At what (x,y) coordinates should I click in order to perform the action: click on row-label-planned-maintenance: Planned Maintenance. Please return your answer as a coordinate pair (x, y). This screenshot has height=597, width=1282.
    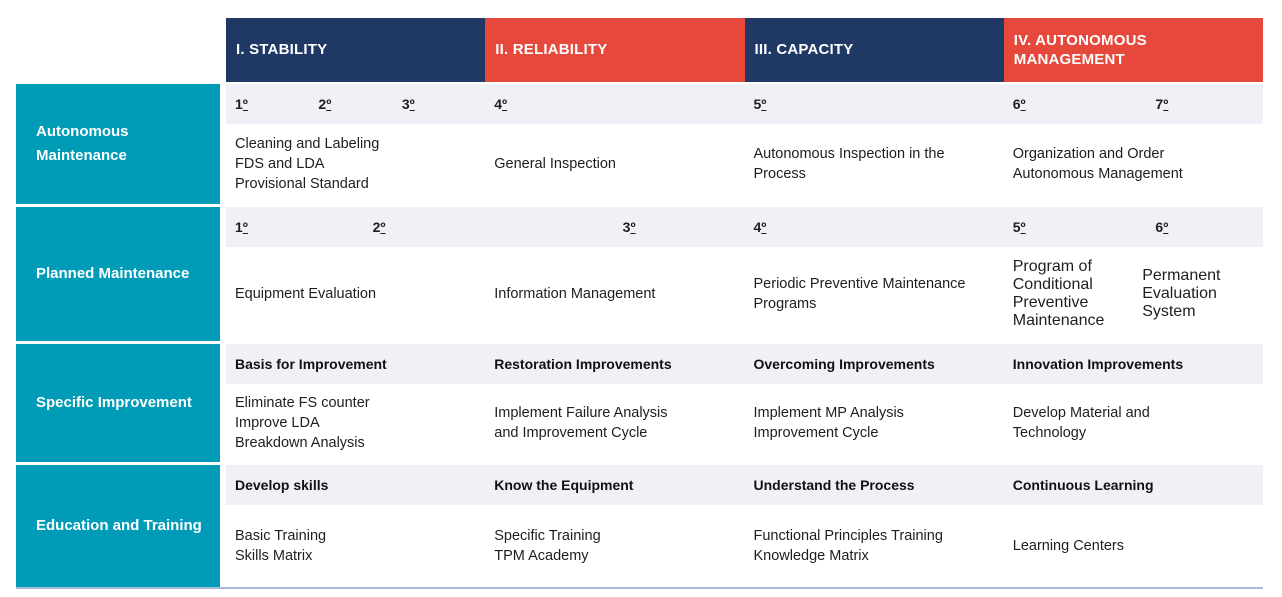
    Looking at the image, I should click on (118, 274).